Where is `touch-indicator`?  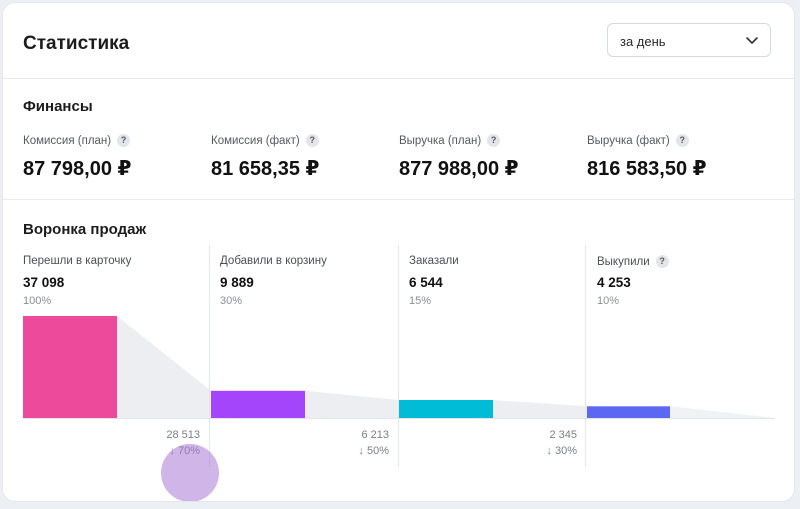
touch-indicator is located at coordinates (190, 472).